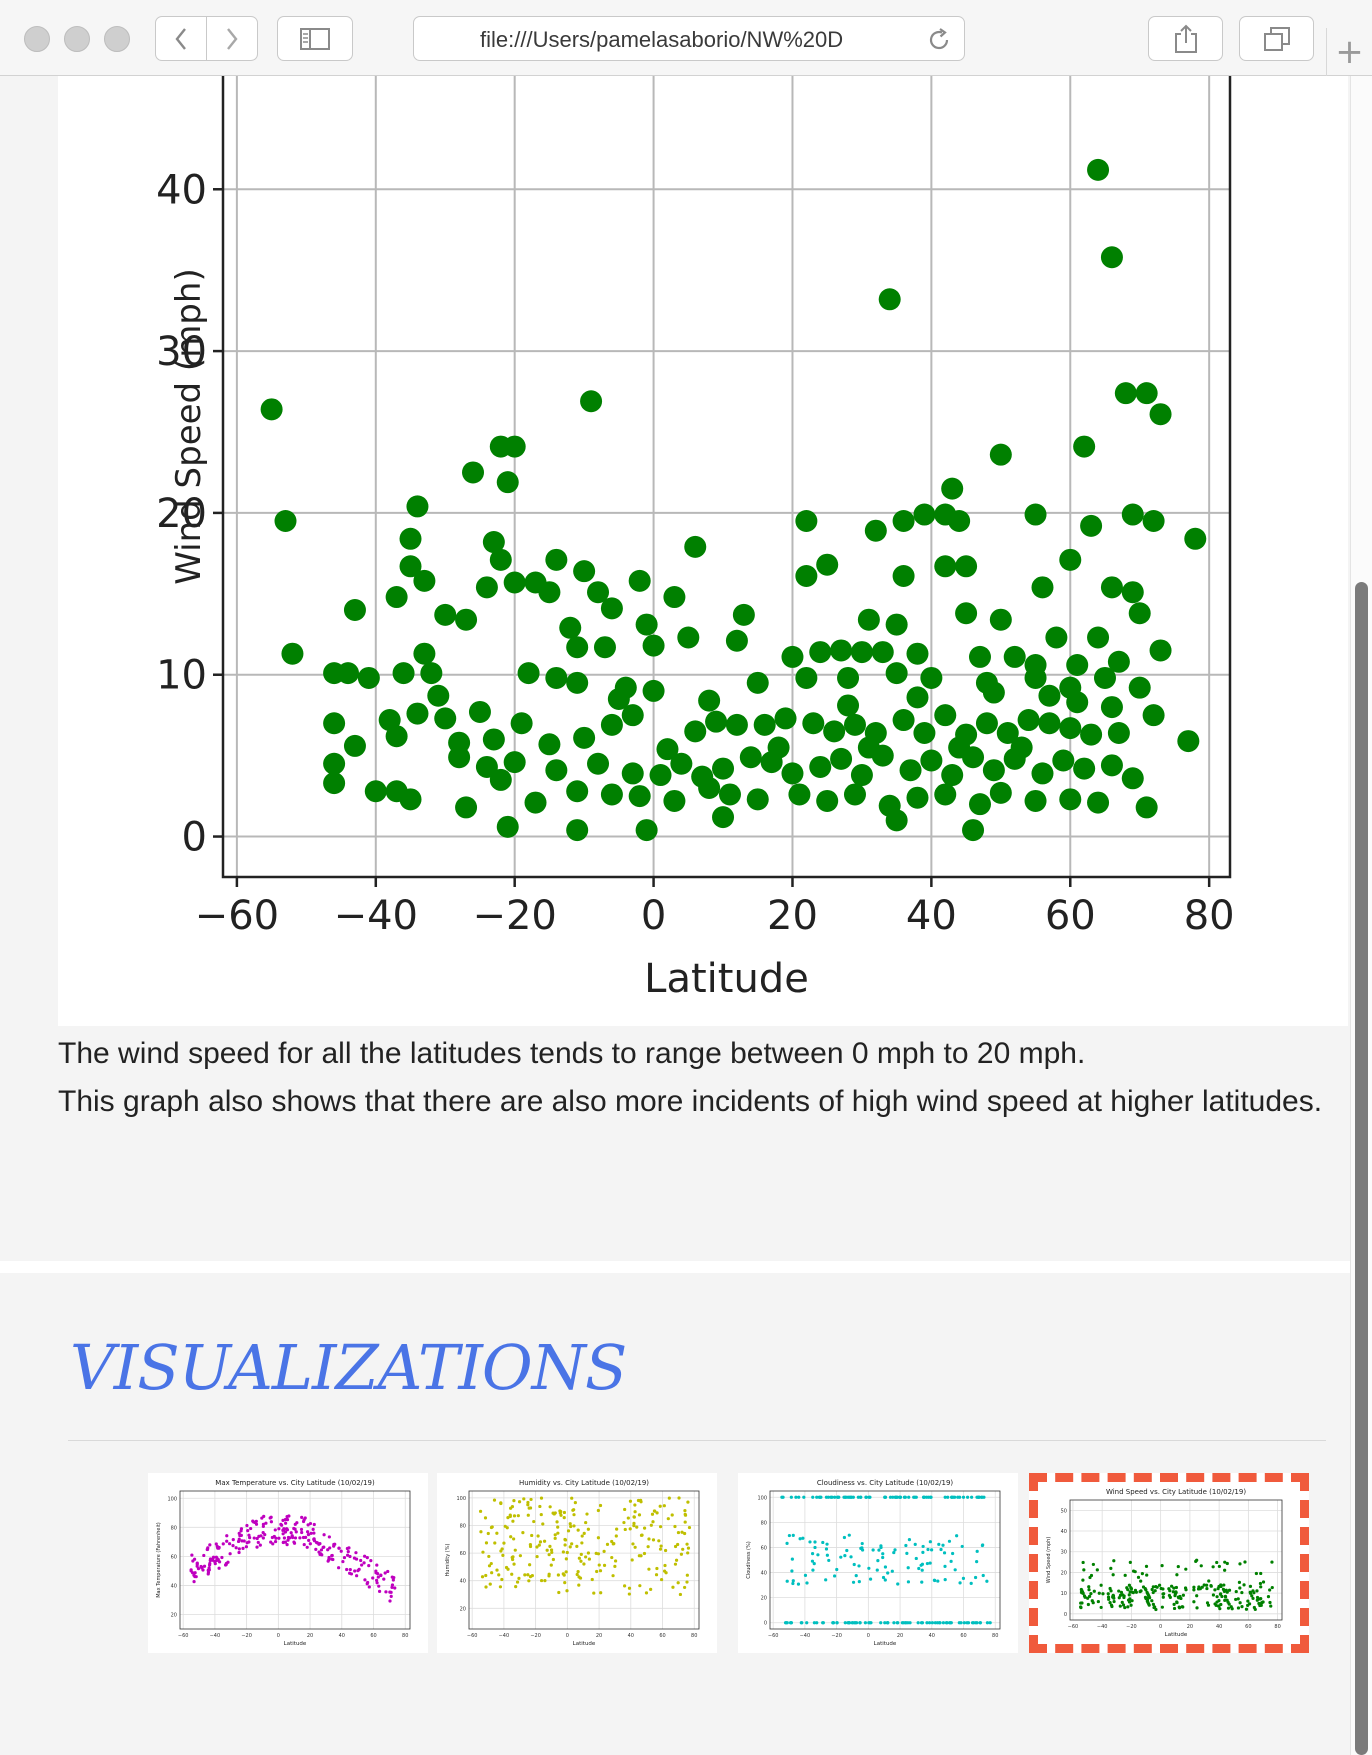 This screenshot has width=1372, height=1755. Describe the element at coordinates (1361, 1168) in the screenshot. I see `scrollbar-thumb` at that location.